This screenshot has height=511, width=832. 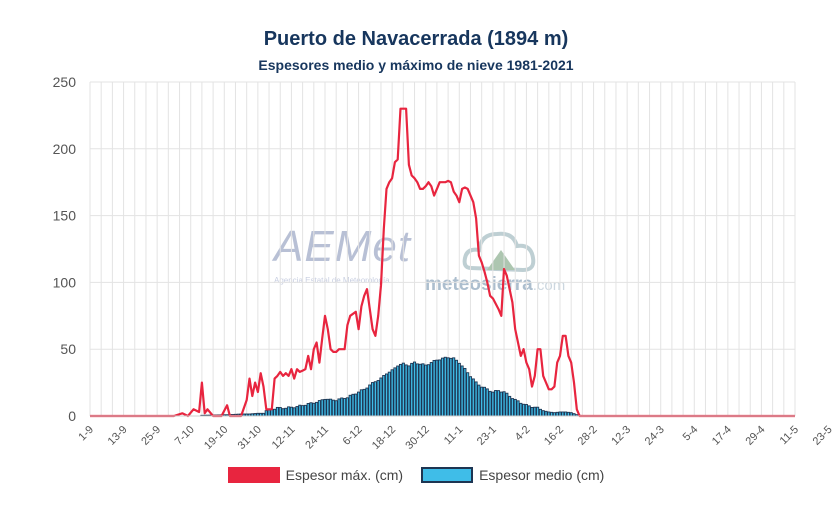 I want to click on legend-label-max: Espesor máx. (cm), so click(x=344, y=475).